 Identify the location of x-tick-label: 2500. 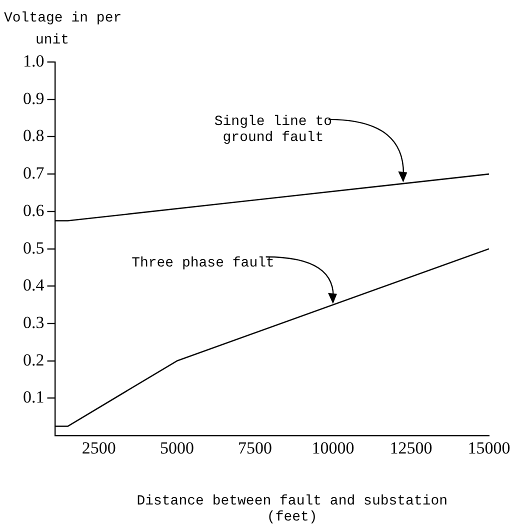
(99, 448).